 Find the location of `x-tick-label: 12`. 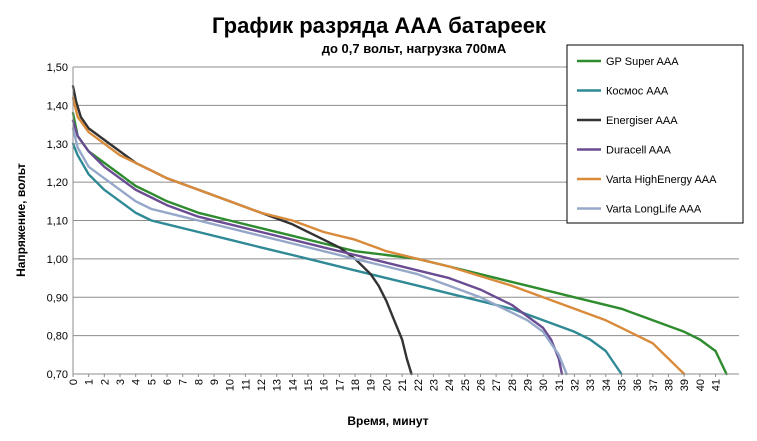

x-tick-label: 12 is located at coordinates (262, 385).